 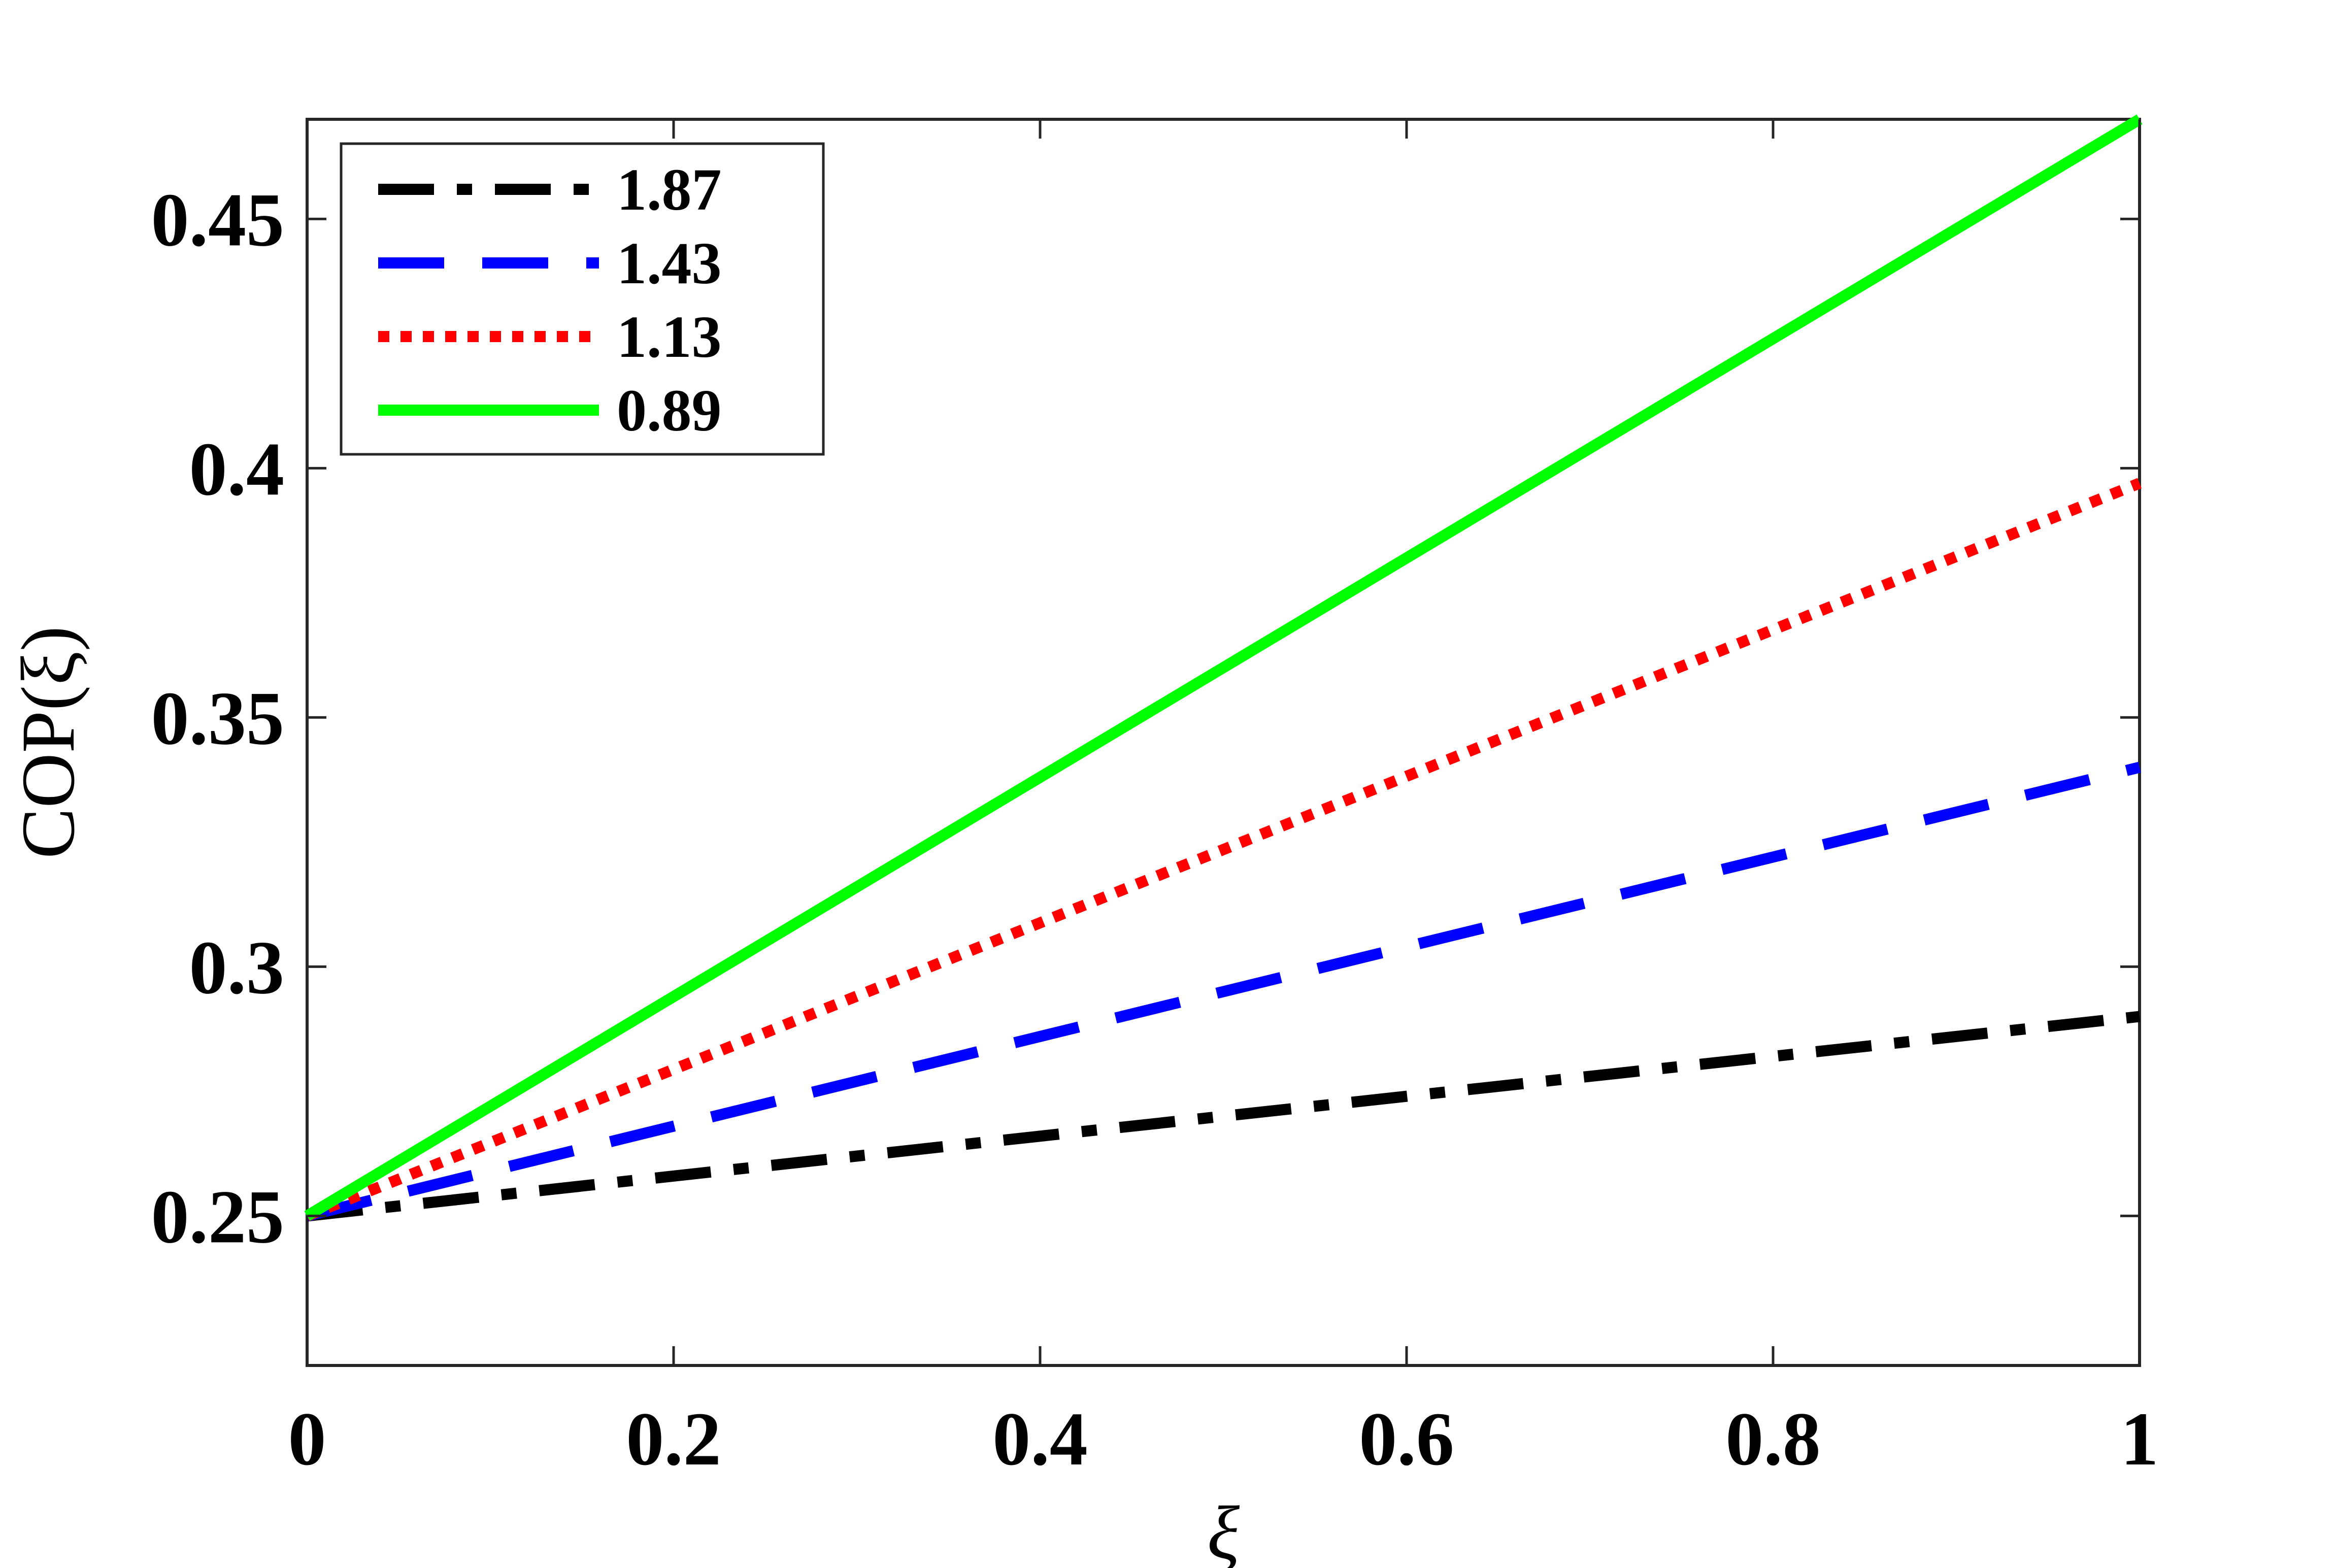 I want to click on x-tick-label: 0.8, so click(x=1773, y=1439).